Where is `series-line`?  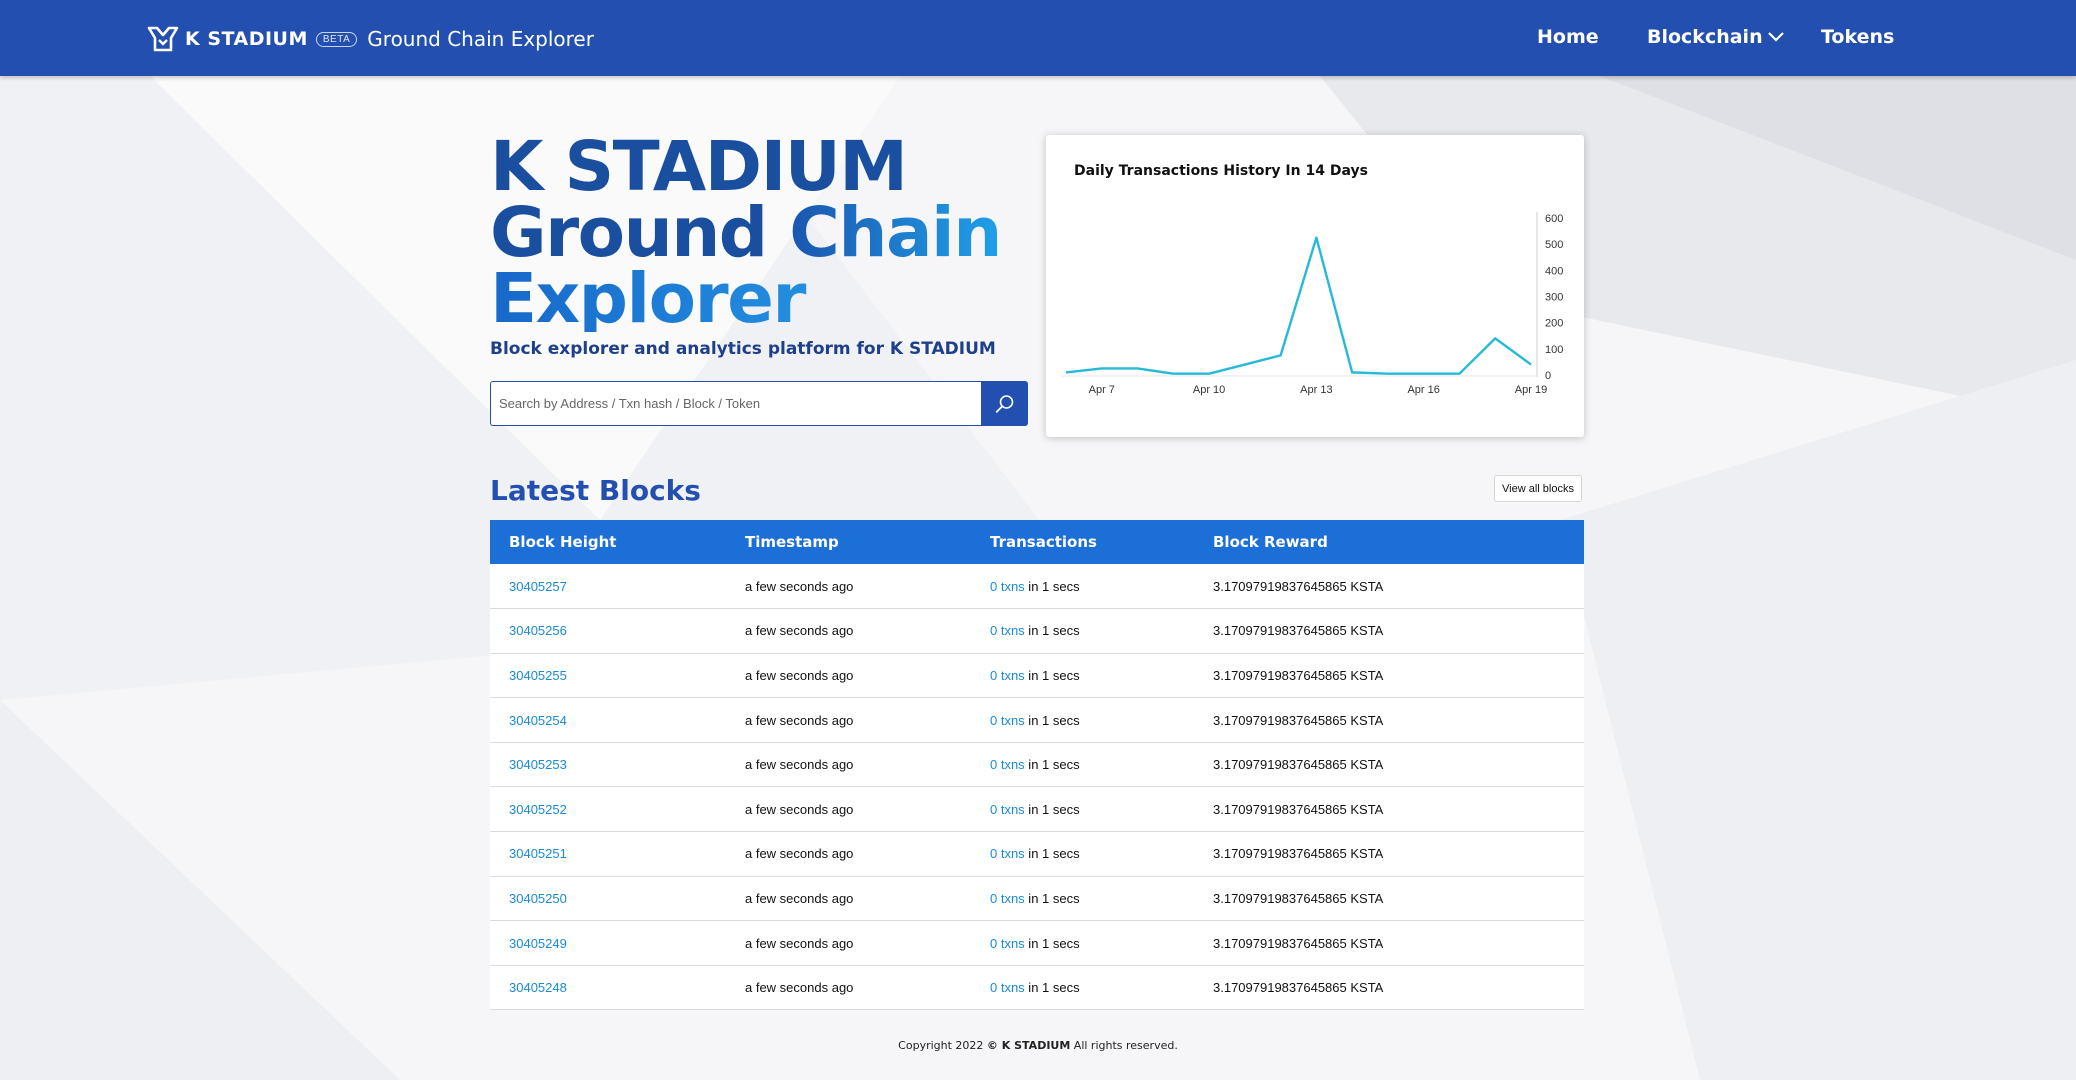
series-line is located at coordinates (1298, 305).